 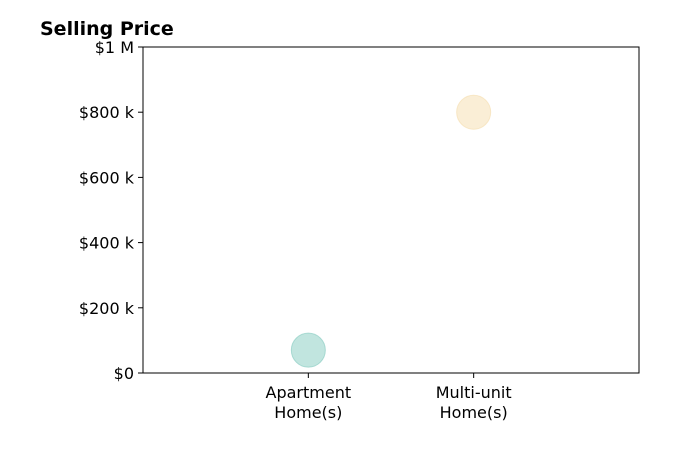 I want to click on y-tick-label: $200 k, so click(x=107, y=308).